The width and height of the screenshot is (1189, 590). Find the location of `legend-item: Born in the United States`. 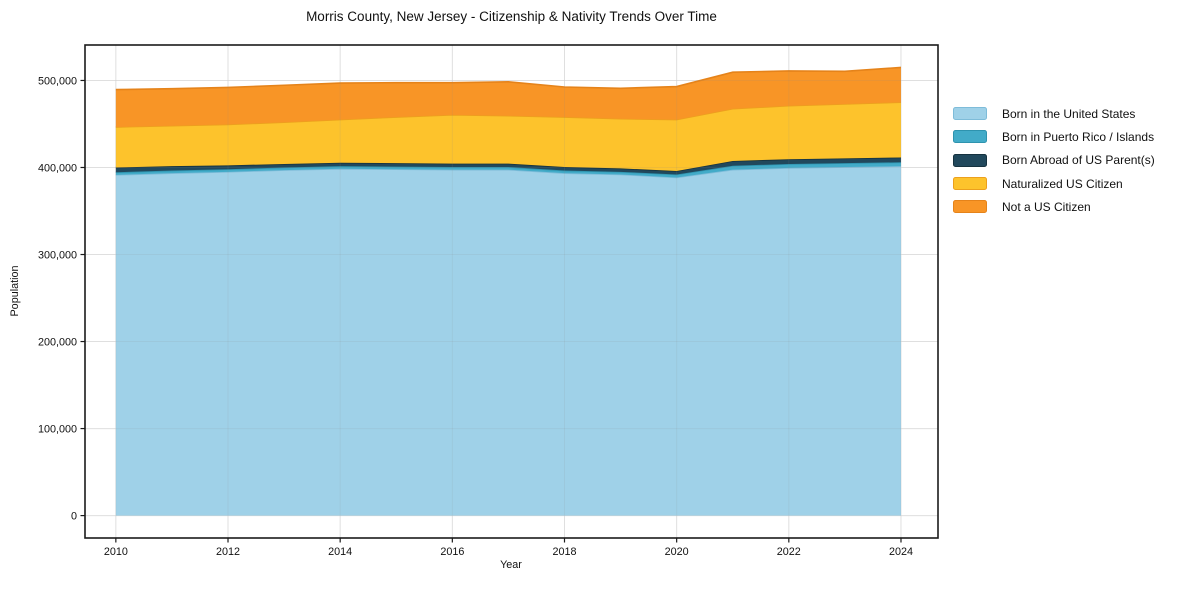

legend-item: Born in the United States is located at coordinates (1054, 113).